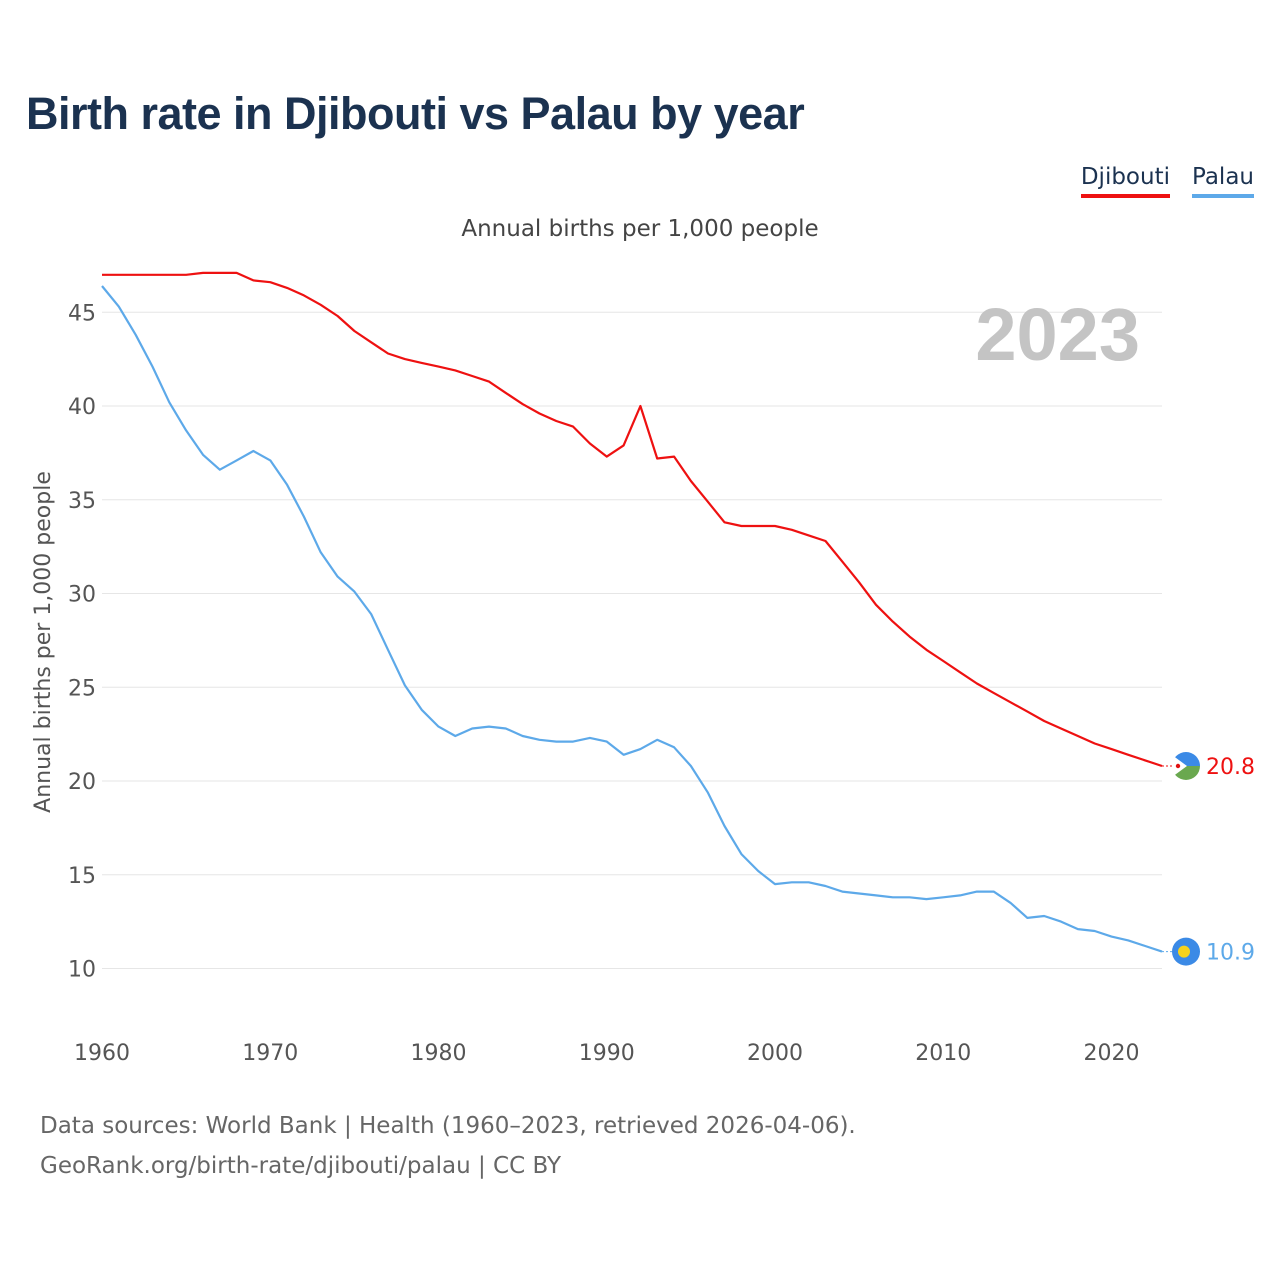 The width and height of the screenshot is (1280, 1280). Describe the element at coordinates (439, 1053) in the screenshot. I see `x-tick-label: 1980` at that location.